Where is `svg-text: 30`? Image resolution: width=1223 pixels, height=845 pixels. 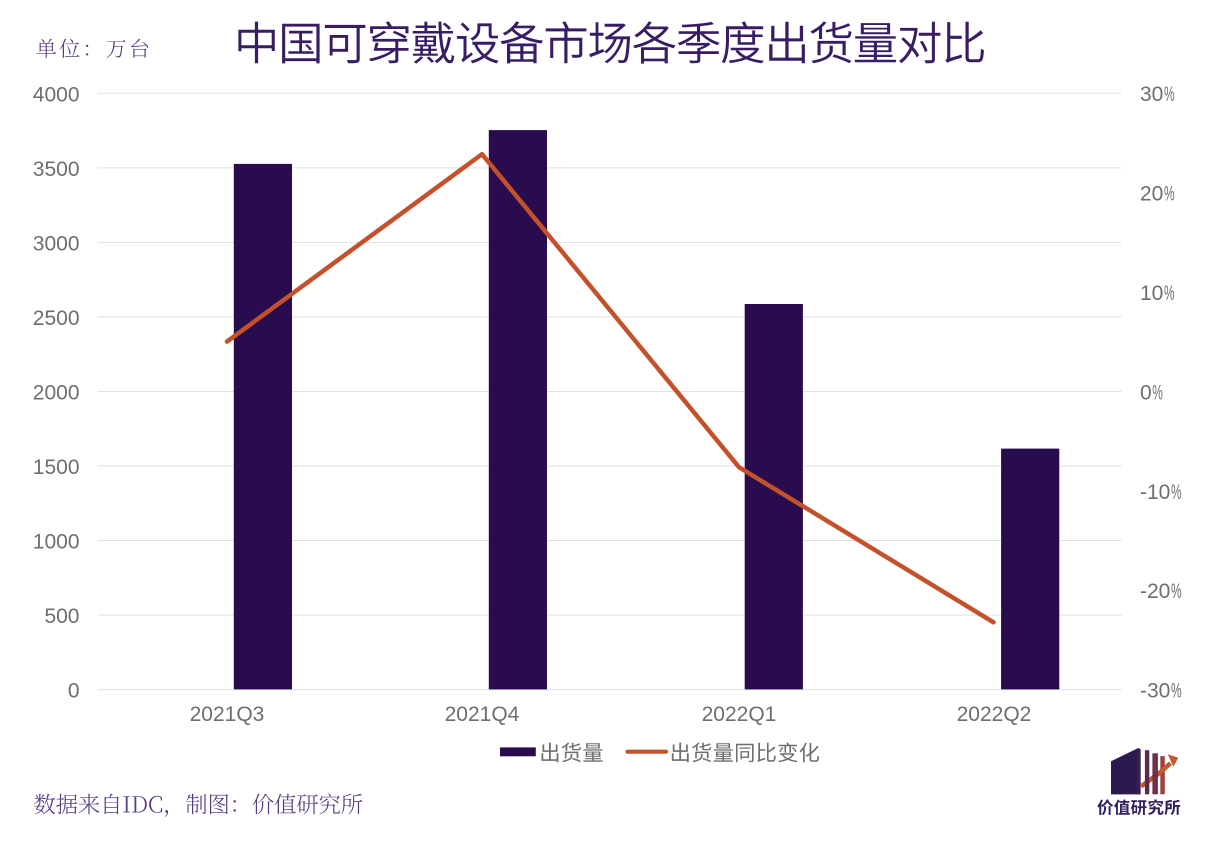
svg-text: 30 is located at coordinates (1151, 94).